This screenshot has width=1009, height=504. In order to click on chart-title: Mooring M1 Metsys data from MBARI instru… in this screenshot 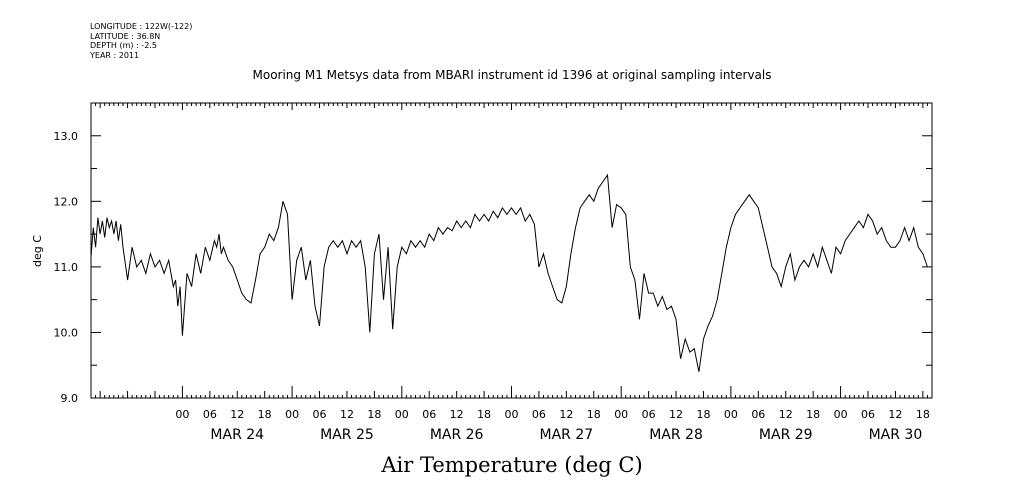, I will do `click(512, 75)`.